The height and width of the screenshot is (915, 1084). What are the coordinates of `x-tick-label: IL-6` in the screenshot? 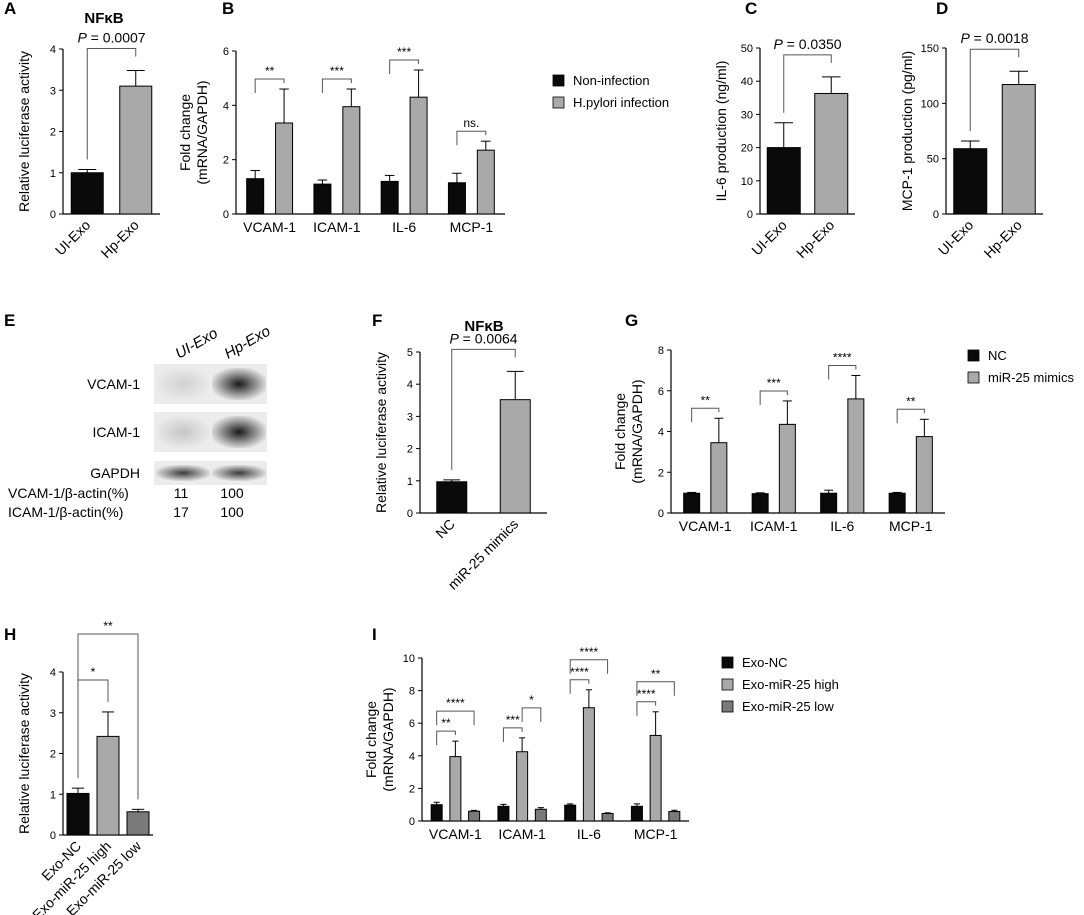 It's located at (404, 227).